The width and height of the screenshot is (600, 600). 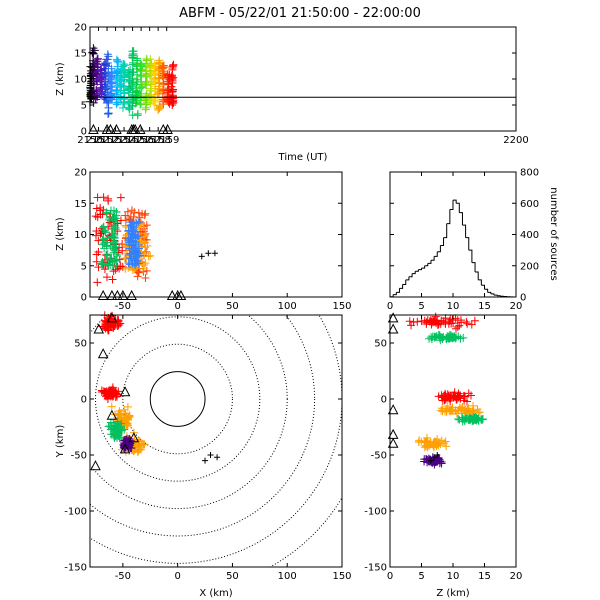 What do you see at coordinates (189, 412) in the screenshot?
I see `range-ring` at bounding box center [189, 412].